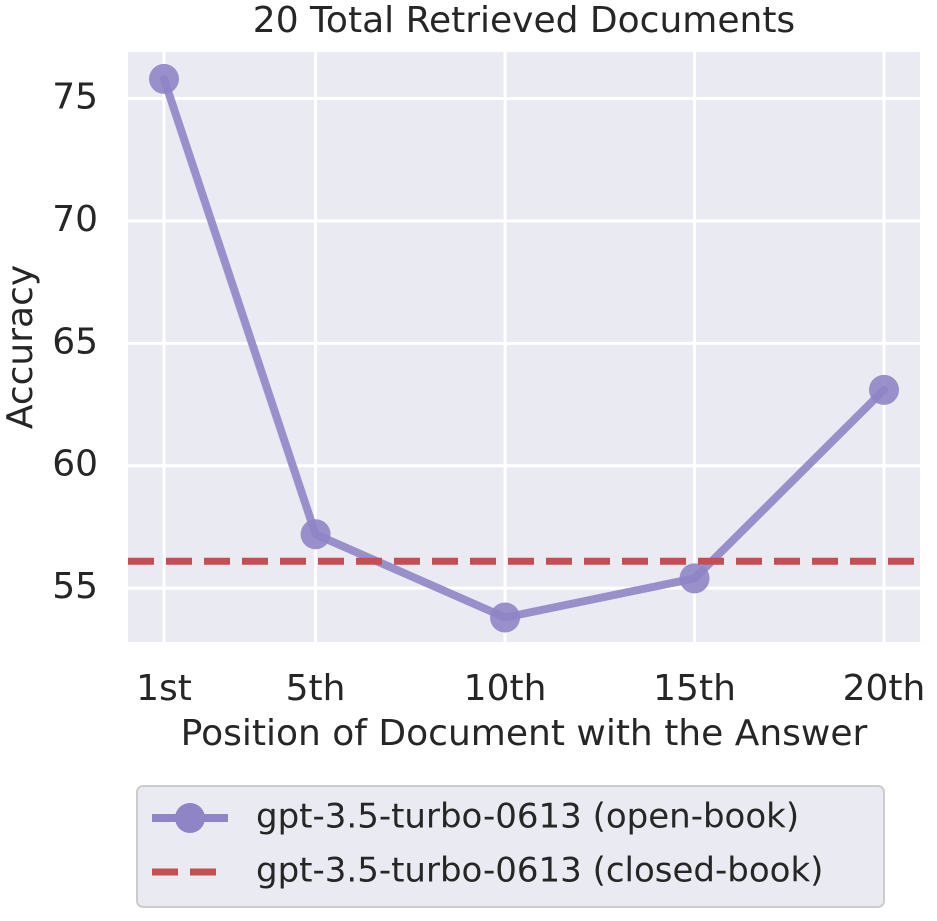  Describe the element at coordinates (75, 464) in the screenshot. I see `y-tick-label: 60` at that location.